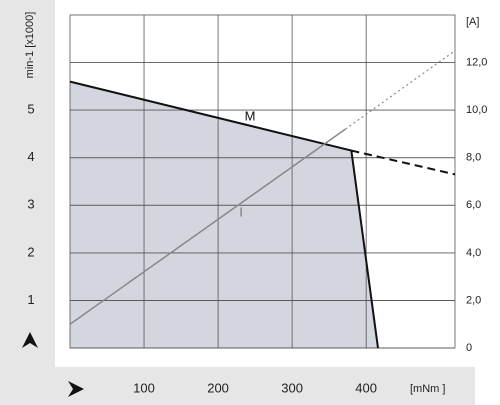 The image size is (500, 405). I want to click on x-tick-label: 400, so click(366, 387).